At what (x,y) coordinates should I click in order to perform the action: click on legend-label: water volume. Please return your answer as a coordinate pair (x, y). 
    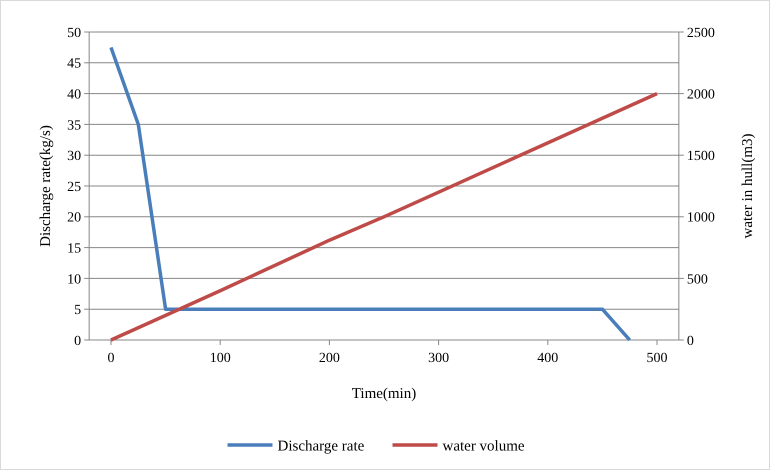
    Looking at the image, I should click on (483, 446).